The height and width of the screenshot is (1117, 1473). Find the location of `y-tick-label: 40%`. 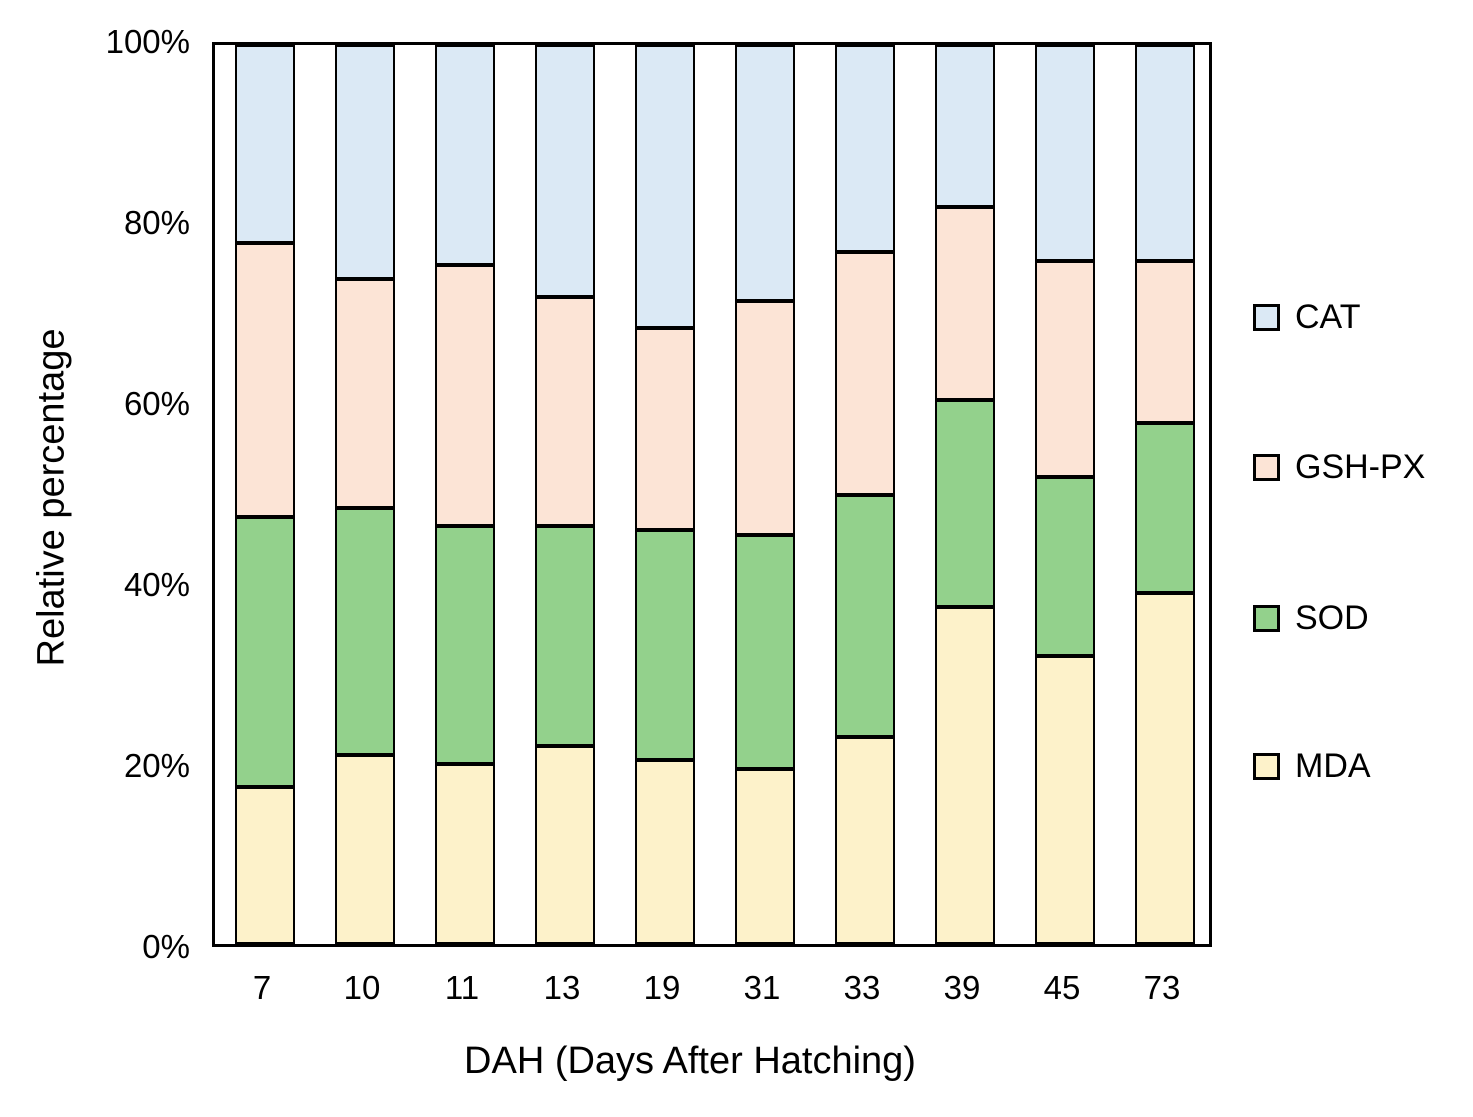

y-tick-label: 40% is located at coordinates (156, 584).